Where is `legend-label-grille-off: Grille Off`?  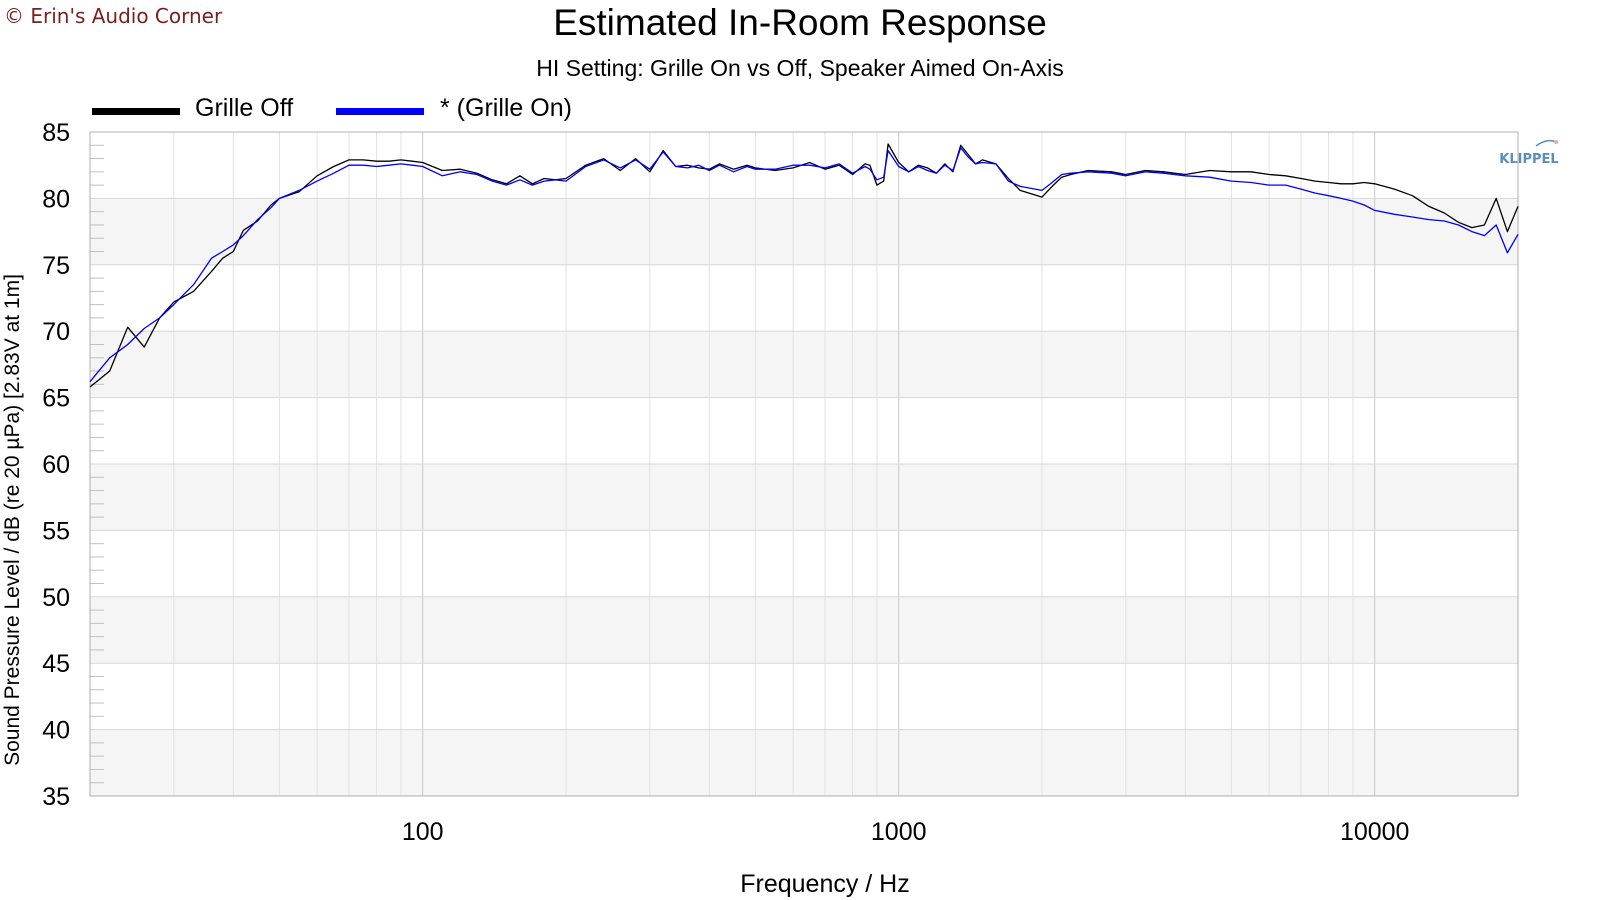 legend-label-grille-off: Grille Off is located at coordinates (244, 108).